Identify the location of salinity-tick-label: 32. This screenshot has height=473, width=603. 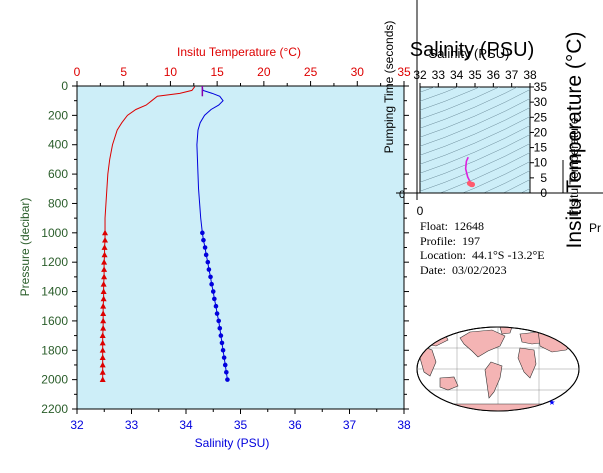
(77, 425).